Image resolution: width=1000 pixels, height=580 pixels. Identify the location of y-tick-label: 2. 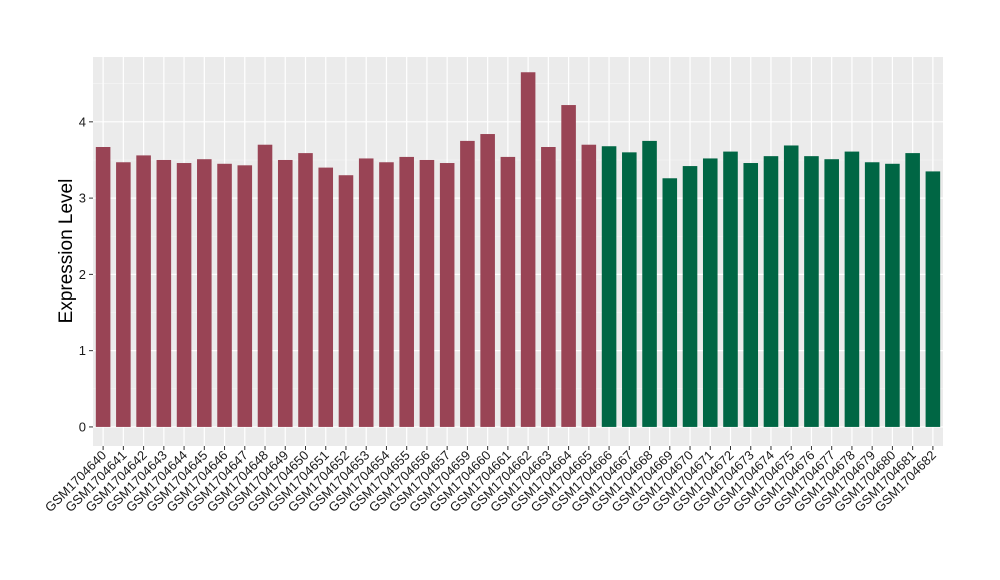
(82, 274).